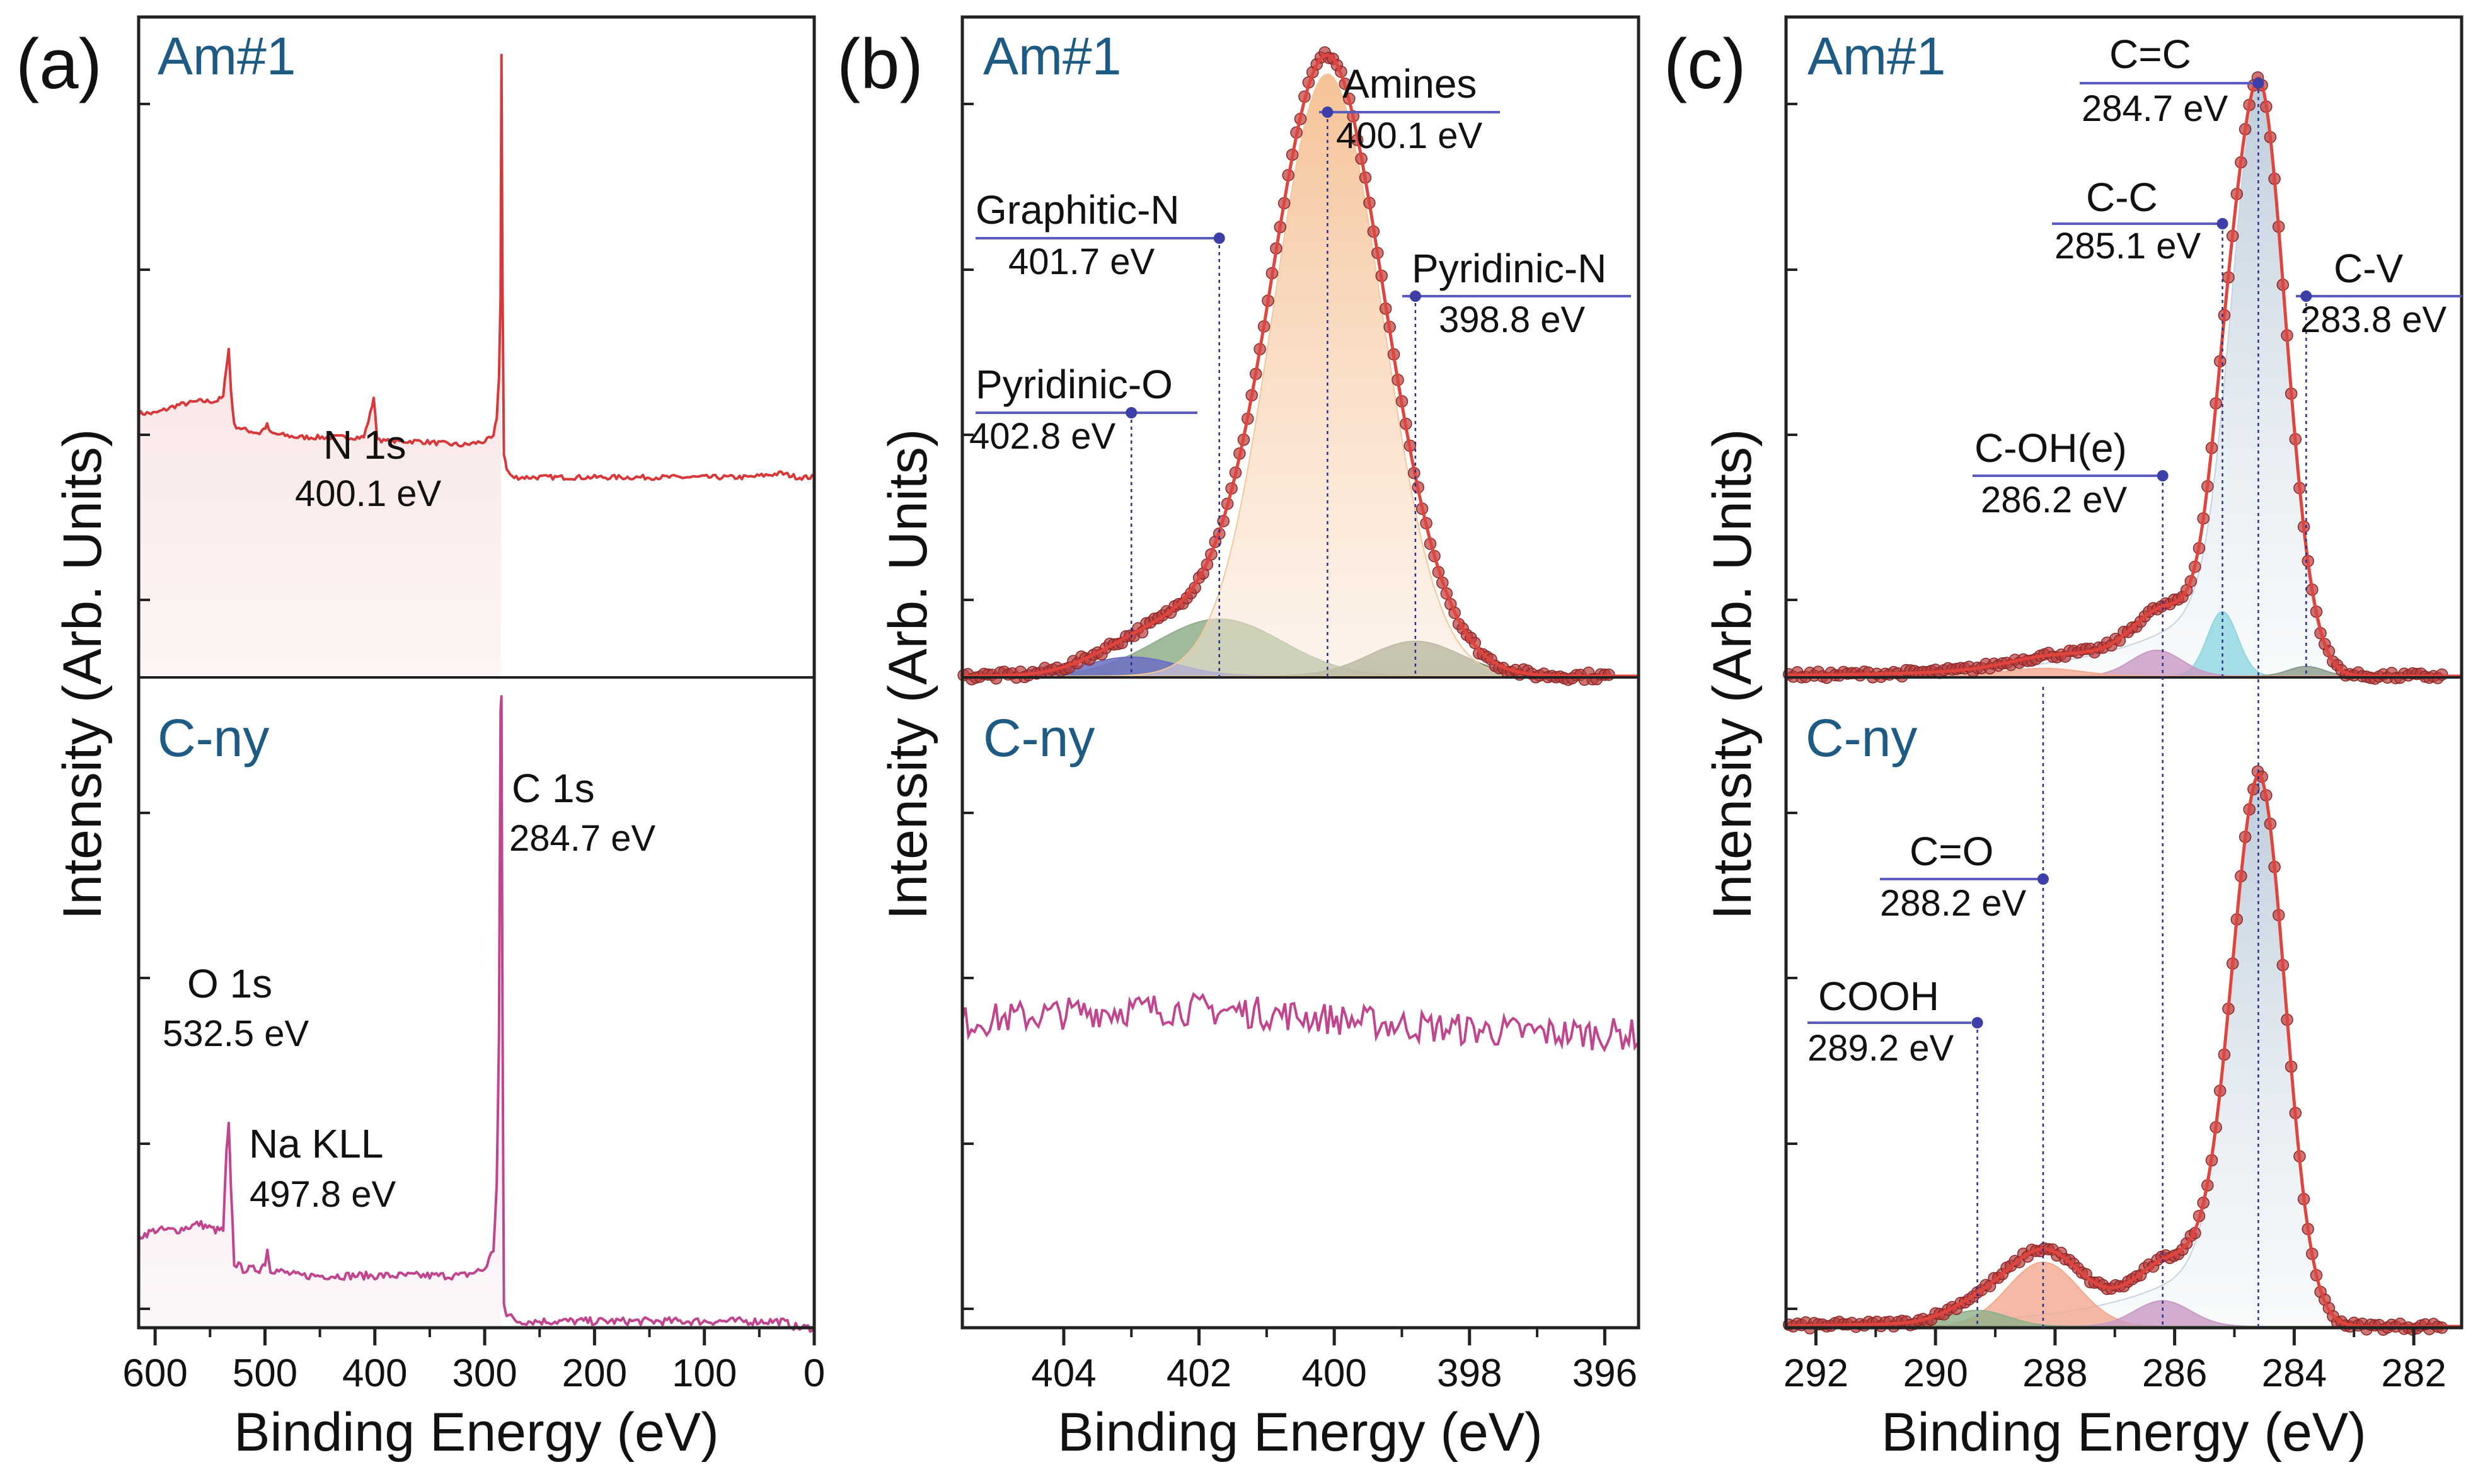 The height and width of the screenshot is (1484, 2478). Describe the element at coordinates (2174, 1373) in the screenshot. I see `x-tick-label: 286` at that location.